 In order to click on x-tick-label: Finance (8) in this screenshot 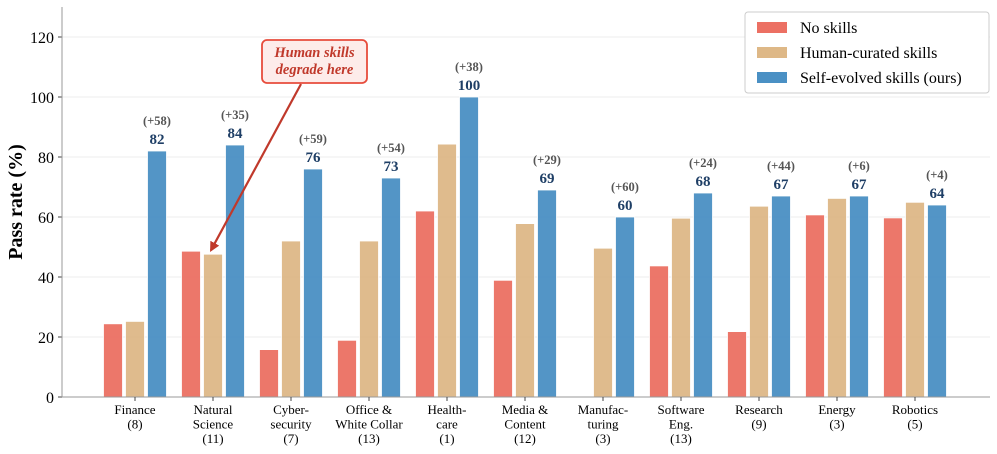, I will do `click(134, 417)`.